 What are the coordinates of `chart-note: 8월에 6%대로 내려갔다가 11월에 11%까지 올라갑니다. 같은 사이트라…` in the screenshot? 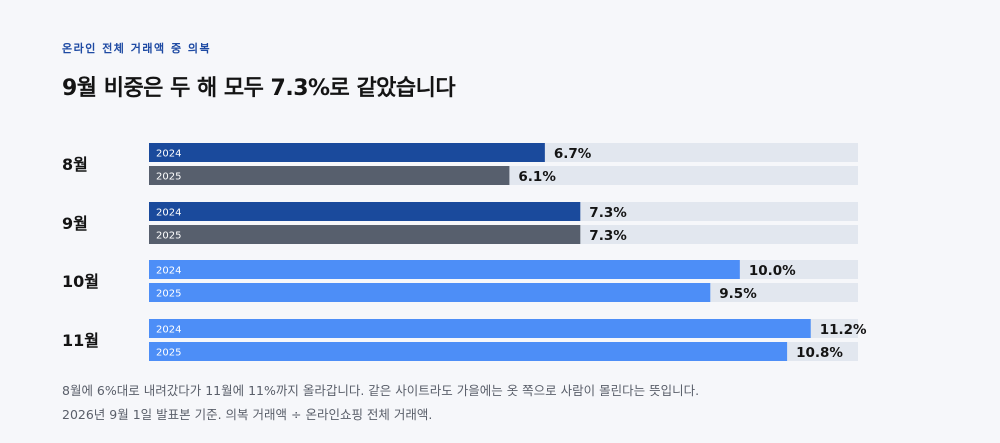 It's located at (381, 390).